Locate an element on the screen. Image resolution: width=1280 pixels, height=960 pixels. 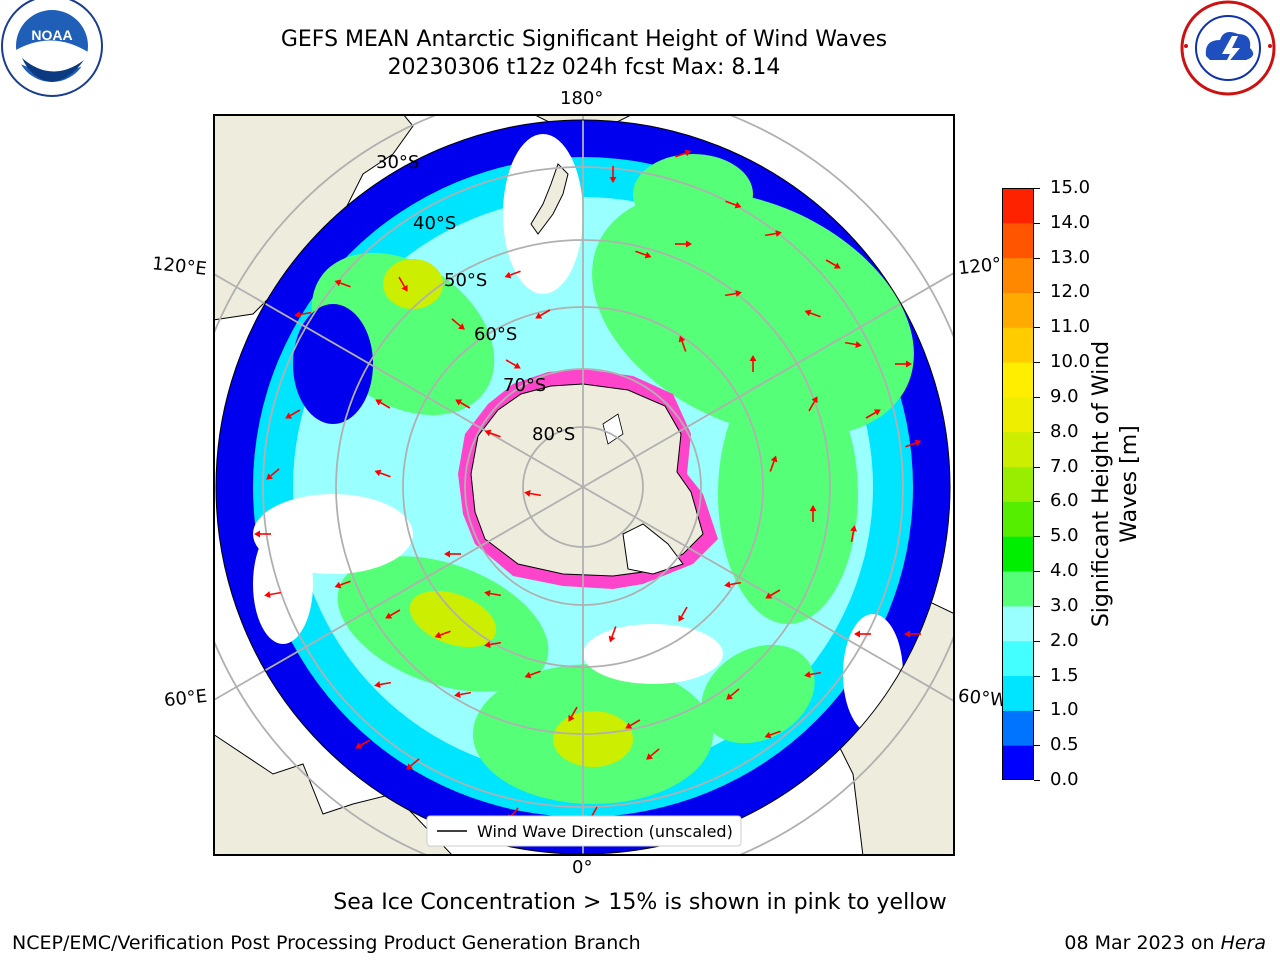
colorbar-label: Significant Height of Wind Waves [m] is located at coordinates (1116, 484).